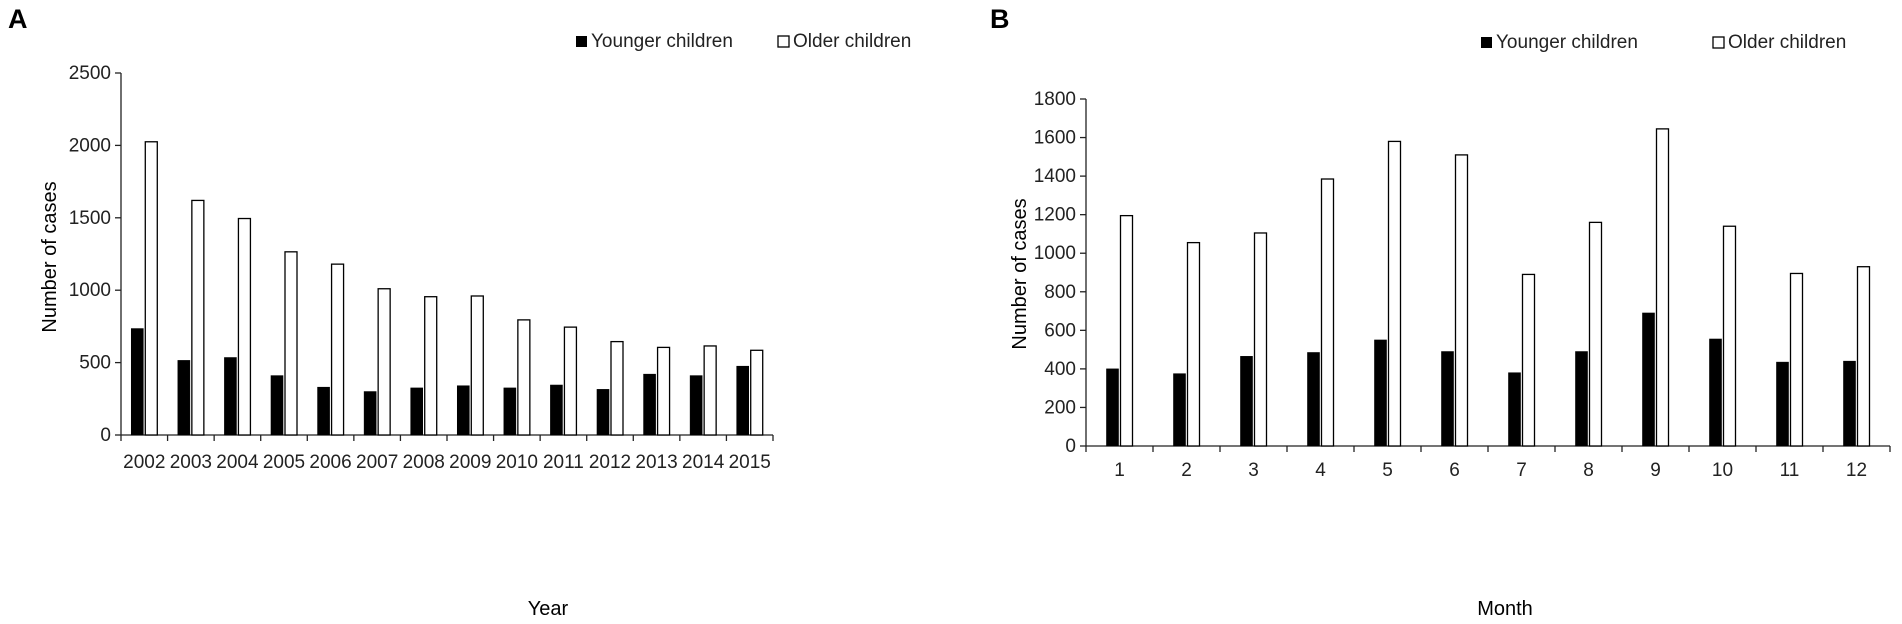 The image size is (1902, 624). I want to click on y-axis-title-a: Number of cases, so click(50, 256).